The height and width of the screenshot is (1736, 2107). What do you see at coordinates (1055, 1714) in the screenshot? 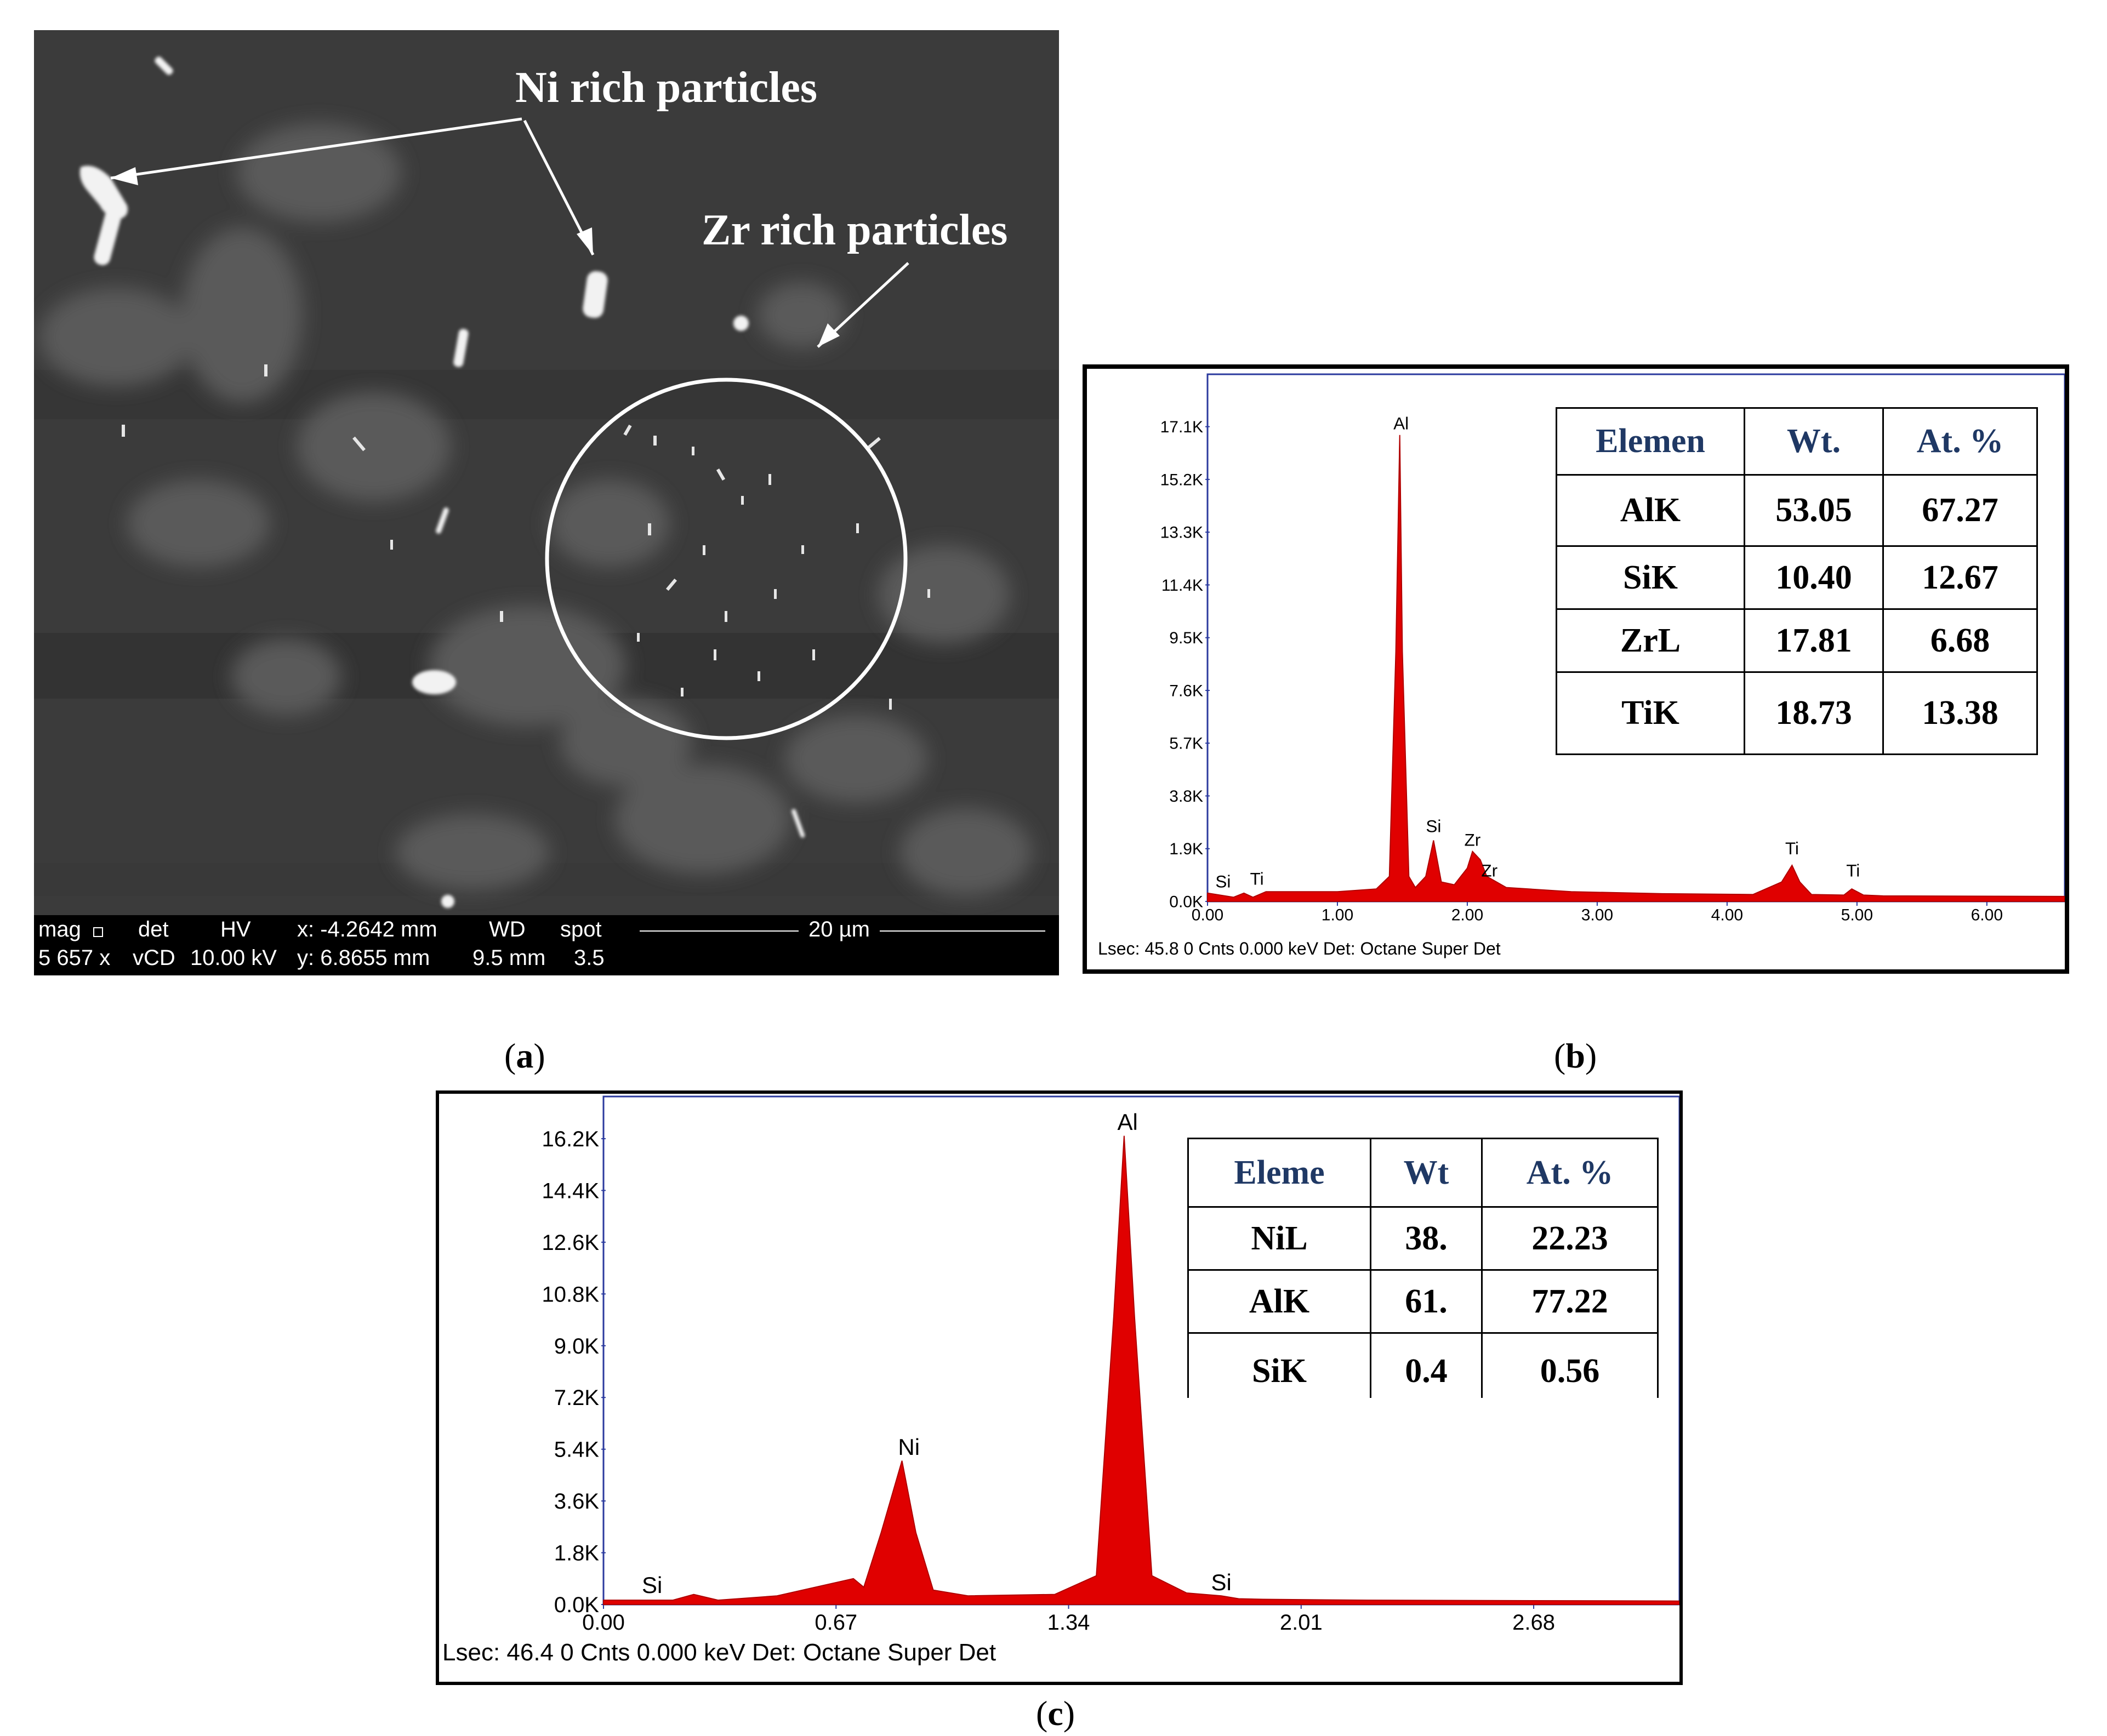
I see `caption-c: (c)` at bounding box center [1055, 1714].